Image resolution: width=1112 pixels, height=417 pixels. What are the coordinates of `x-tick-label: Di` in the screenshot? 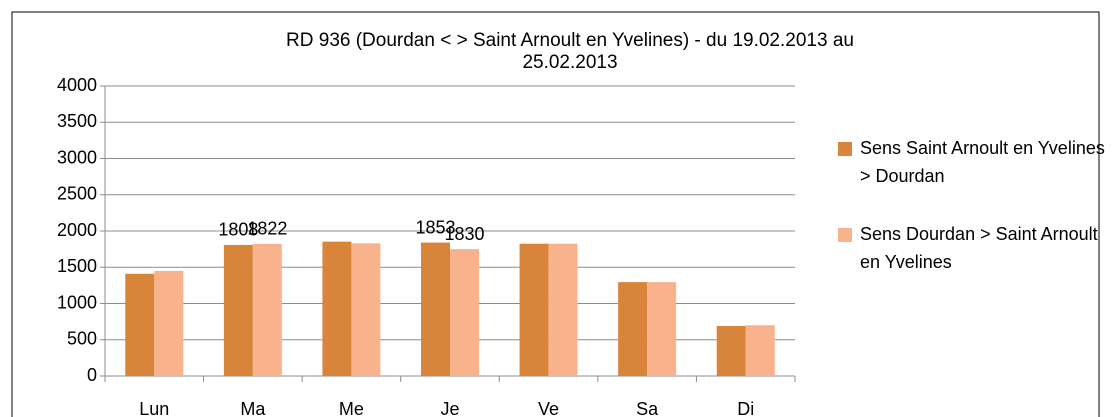 It's located at (745, 408).